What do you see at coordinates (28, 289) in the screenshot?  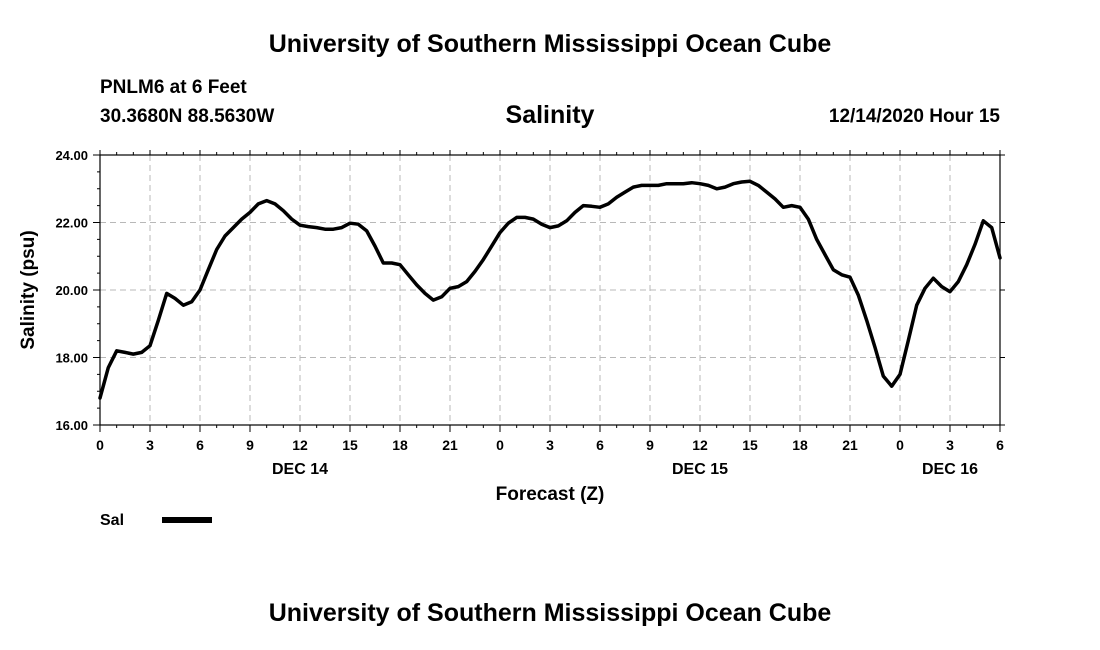 I see `y-axis-label: Salinity (psu)` at bounding box center [28, 289].